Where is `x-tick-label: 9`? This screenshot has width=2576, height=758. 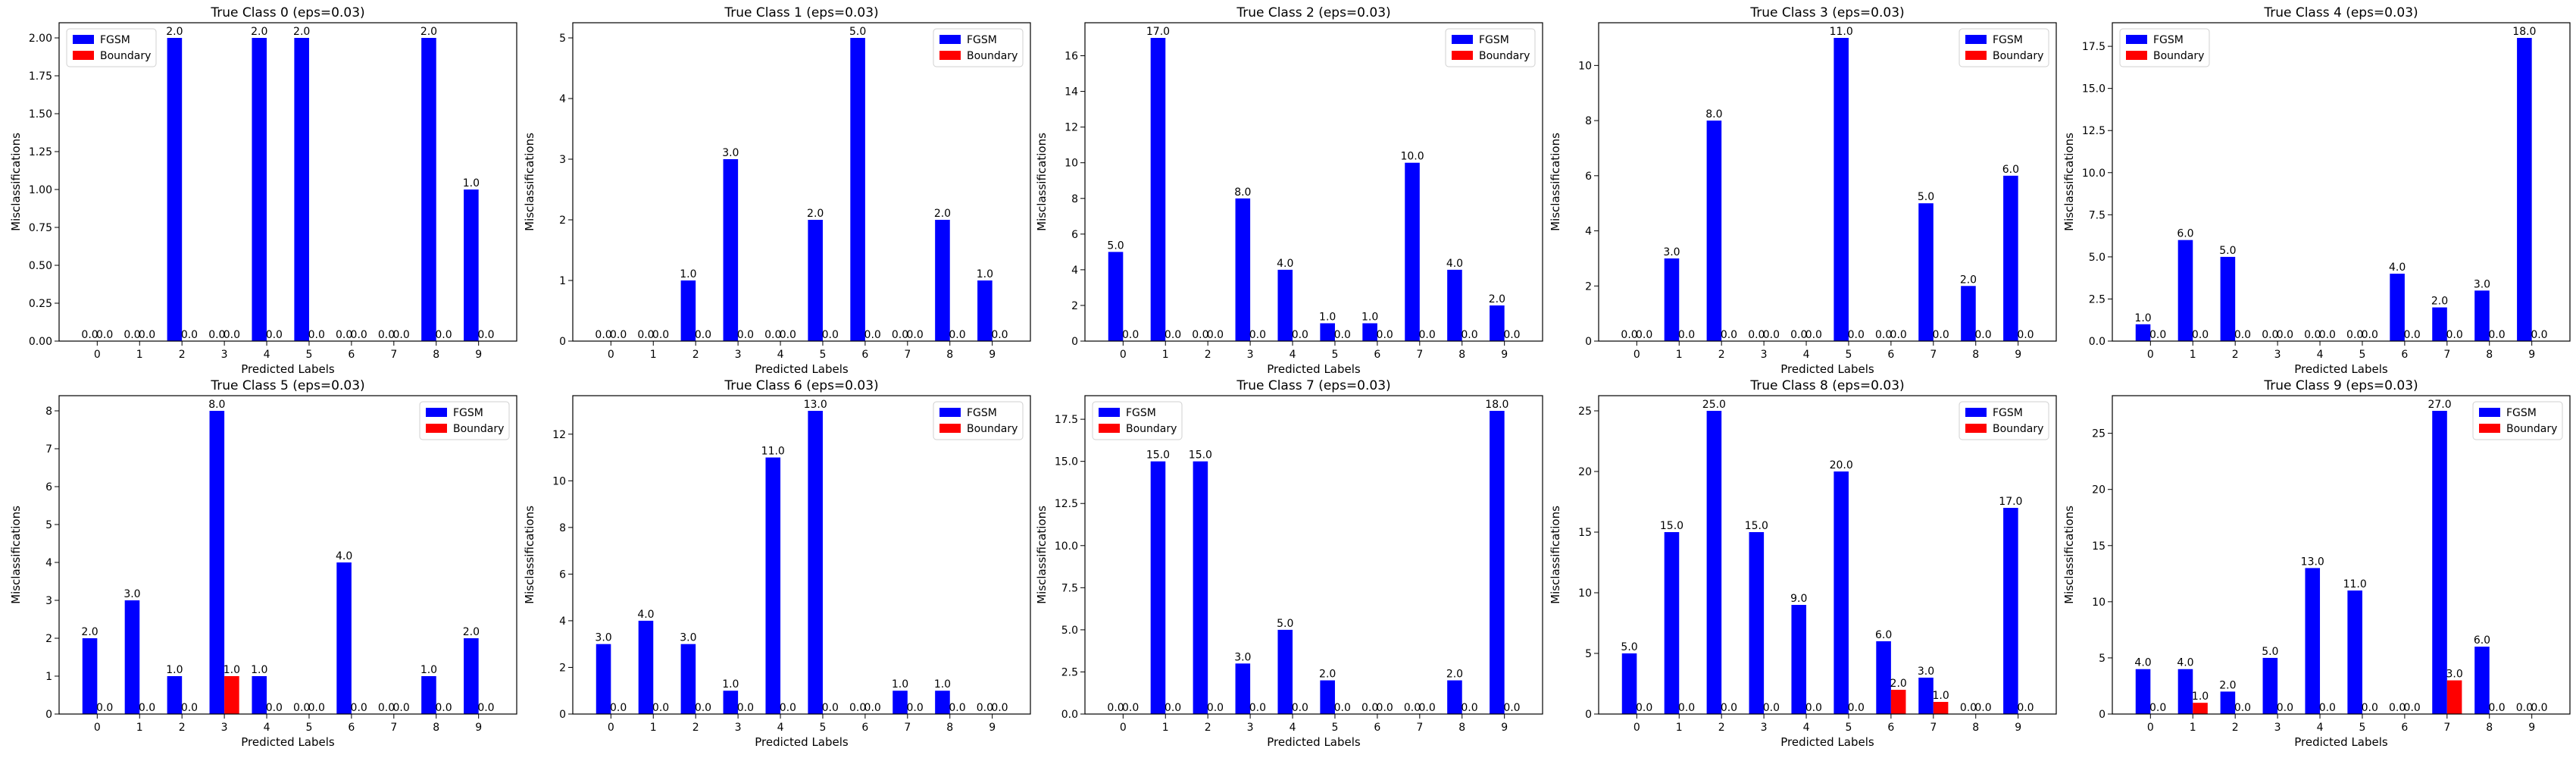
x-tick-label: 9 is located at coordinates (1505, 355).